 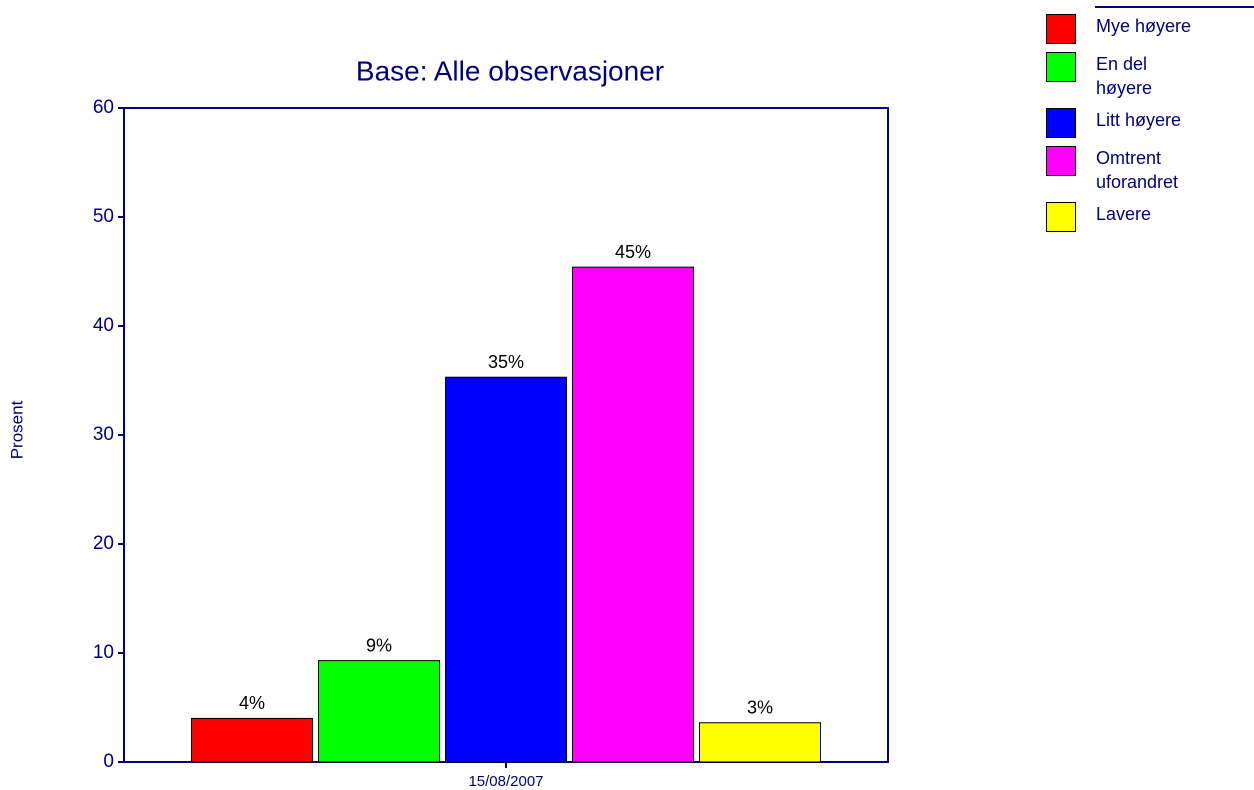 I want to click on data-label: 3%, so click(x=760, y=708).